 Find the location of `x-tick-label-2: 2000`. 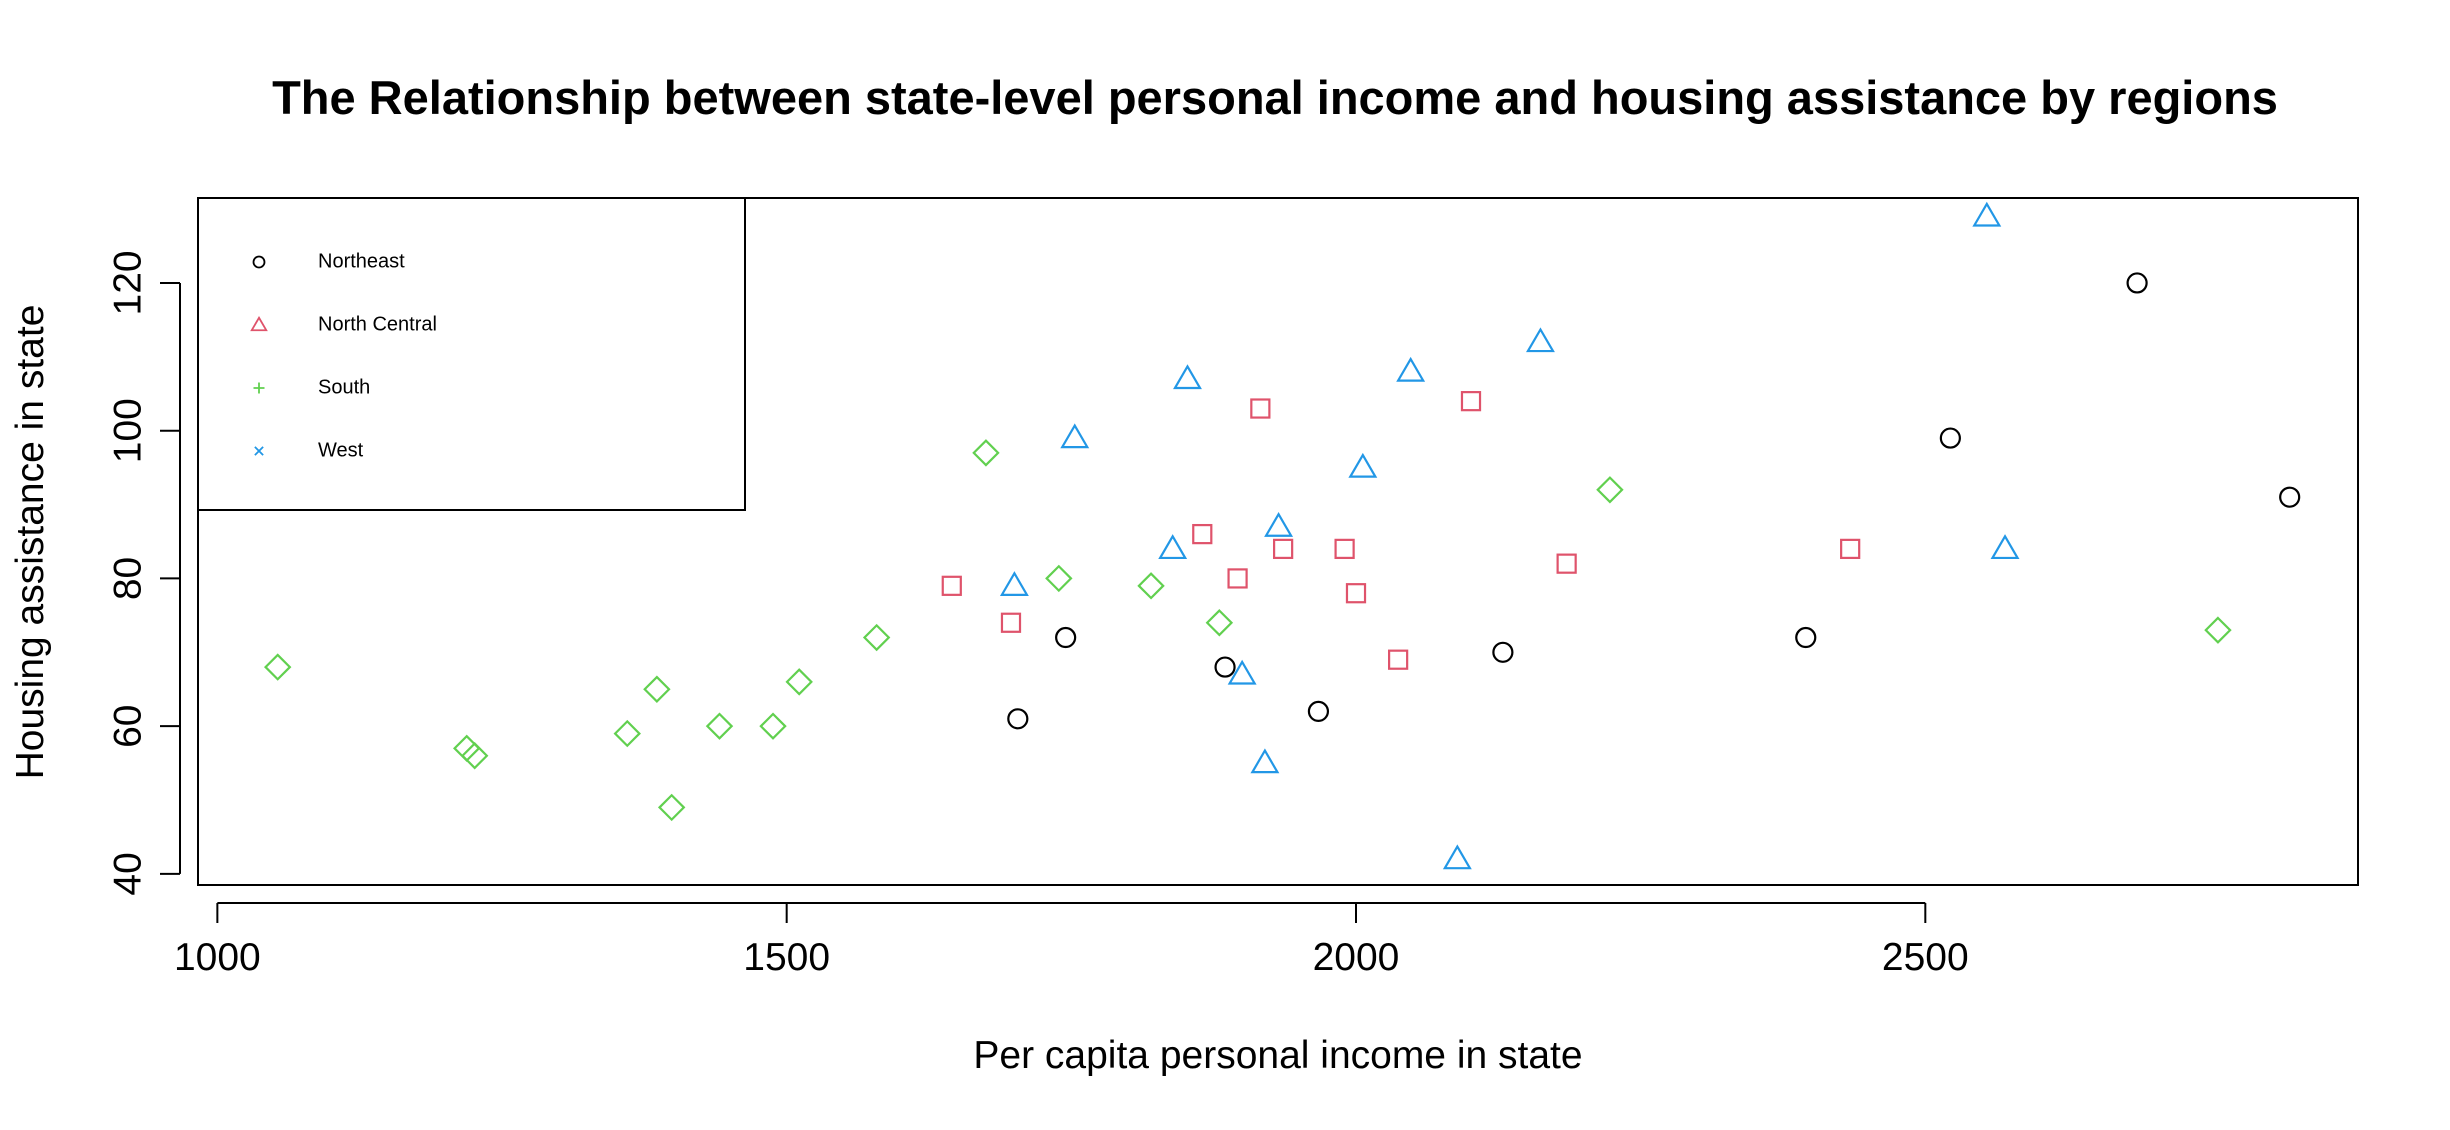

x-tick-label-2: 2000 is located at coordinates (1356, 957).